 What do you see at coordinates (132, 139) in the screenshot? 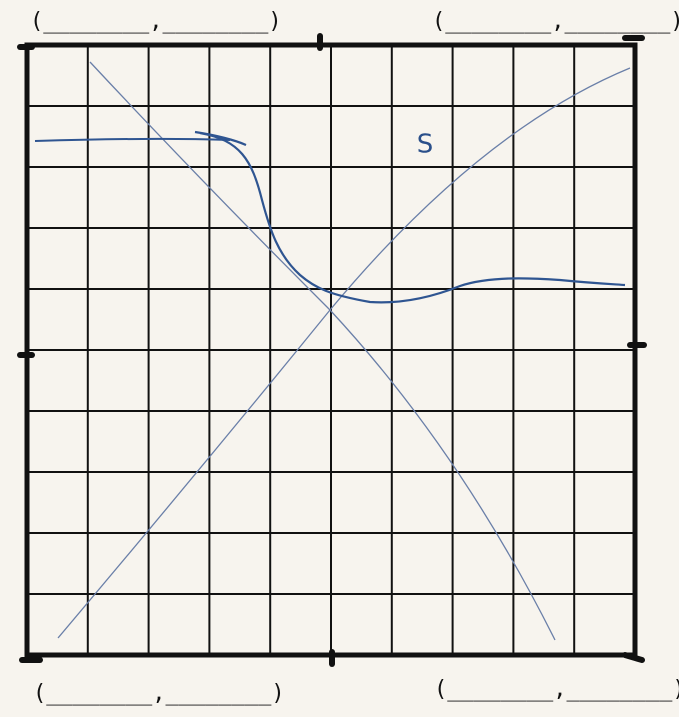
I see `pen-curve-left` at bounding box center [132, 139].